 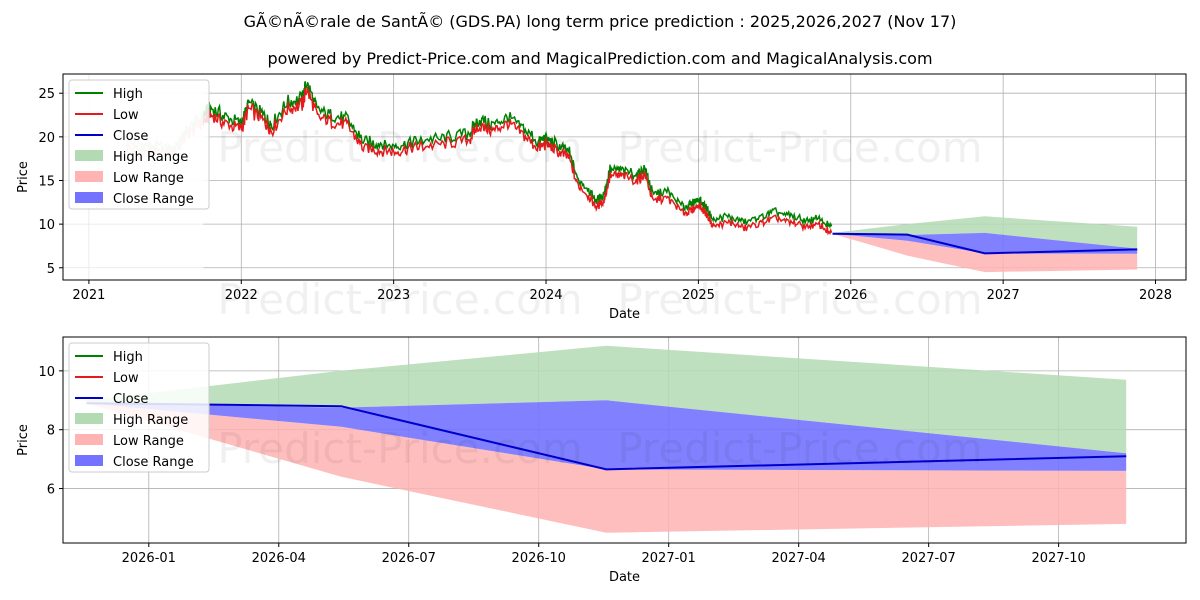 I want to click on high-range-band, so click(x=985, y=232).